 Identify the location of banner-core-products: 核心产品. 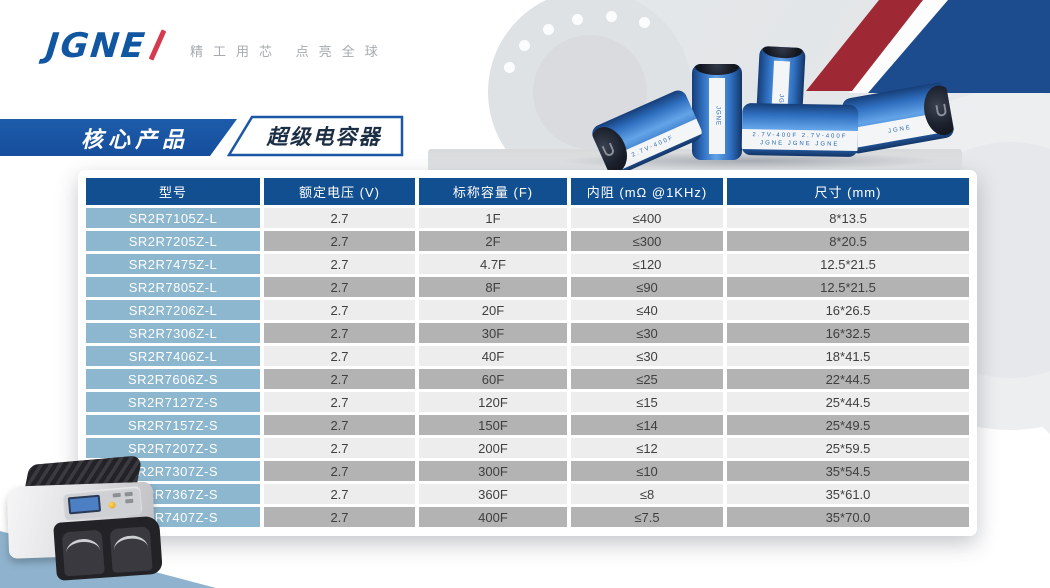
(118, 137).